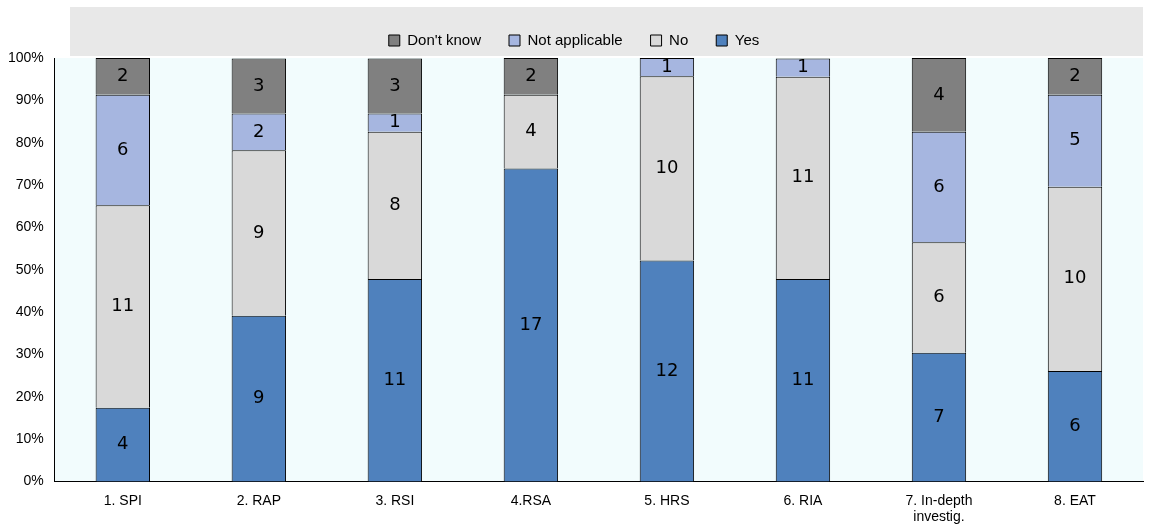 This screenshot has height=529, width=1151. I want to click on y-tick-label: 100%, so click(25, 56).